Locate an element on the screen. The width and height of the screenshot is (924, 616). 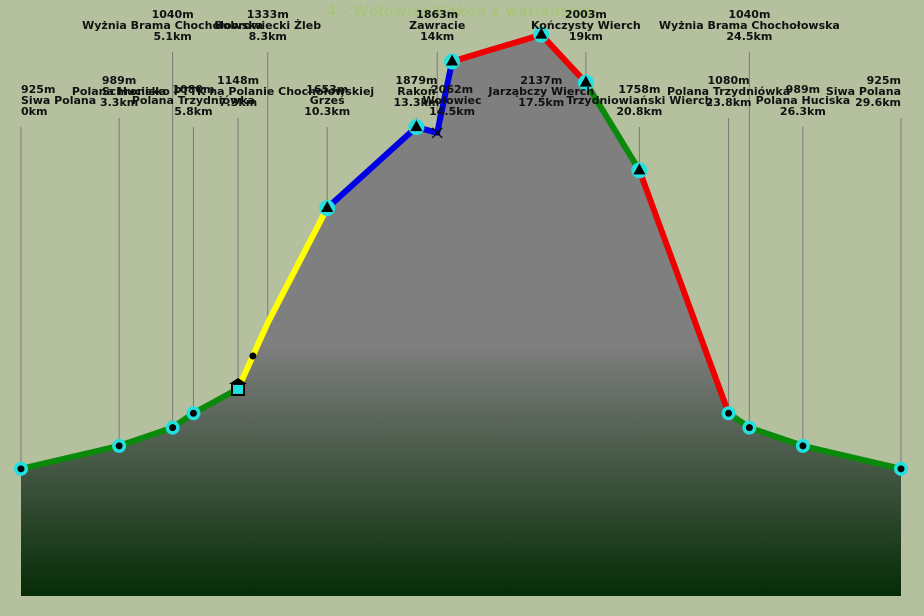
waypoint-distance-label: 0km is located at coordinates (34, 111).